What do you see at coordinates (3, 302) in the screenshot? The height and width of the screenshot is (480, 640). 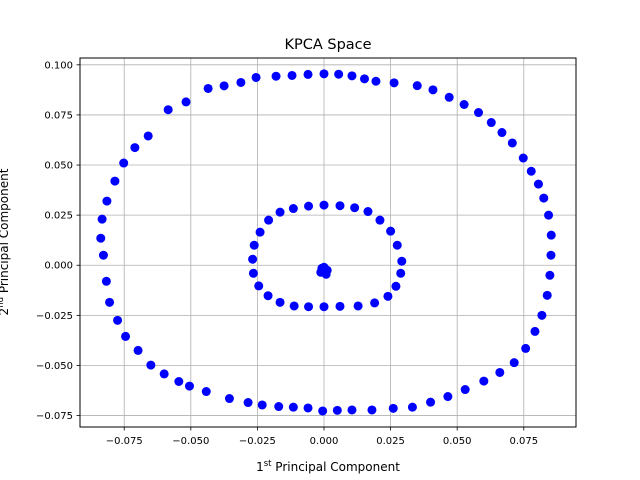 I see `y-axis-label-superscript: nd` at bounding box center [3, 302].